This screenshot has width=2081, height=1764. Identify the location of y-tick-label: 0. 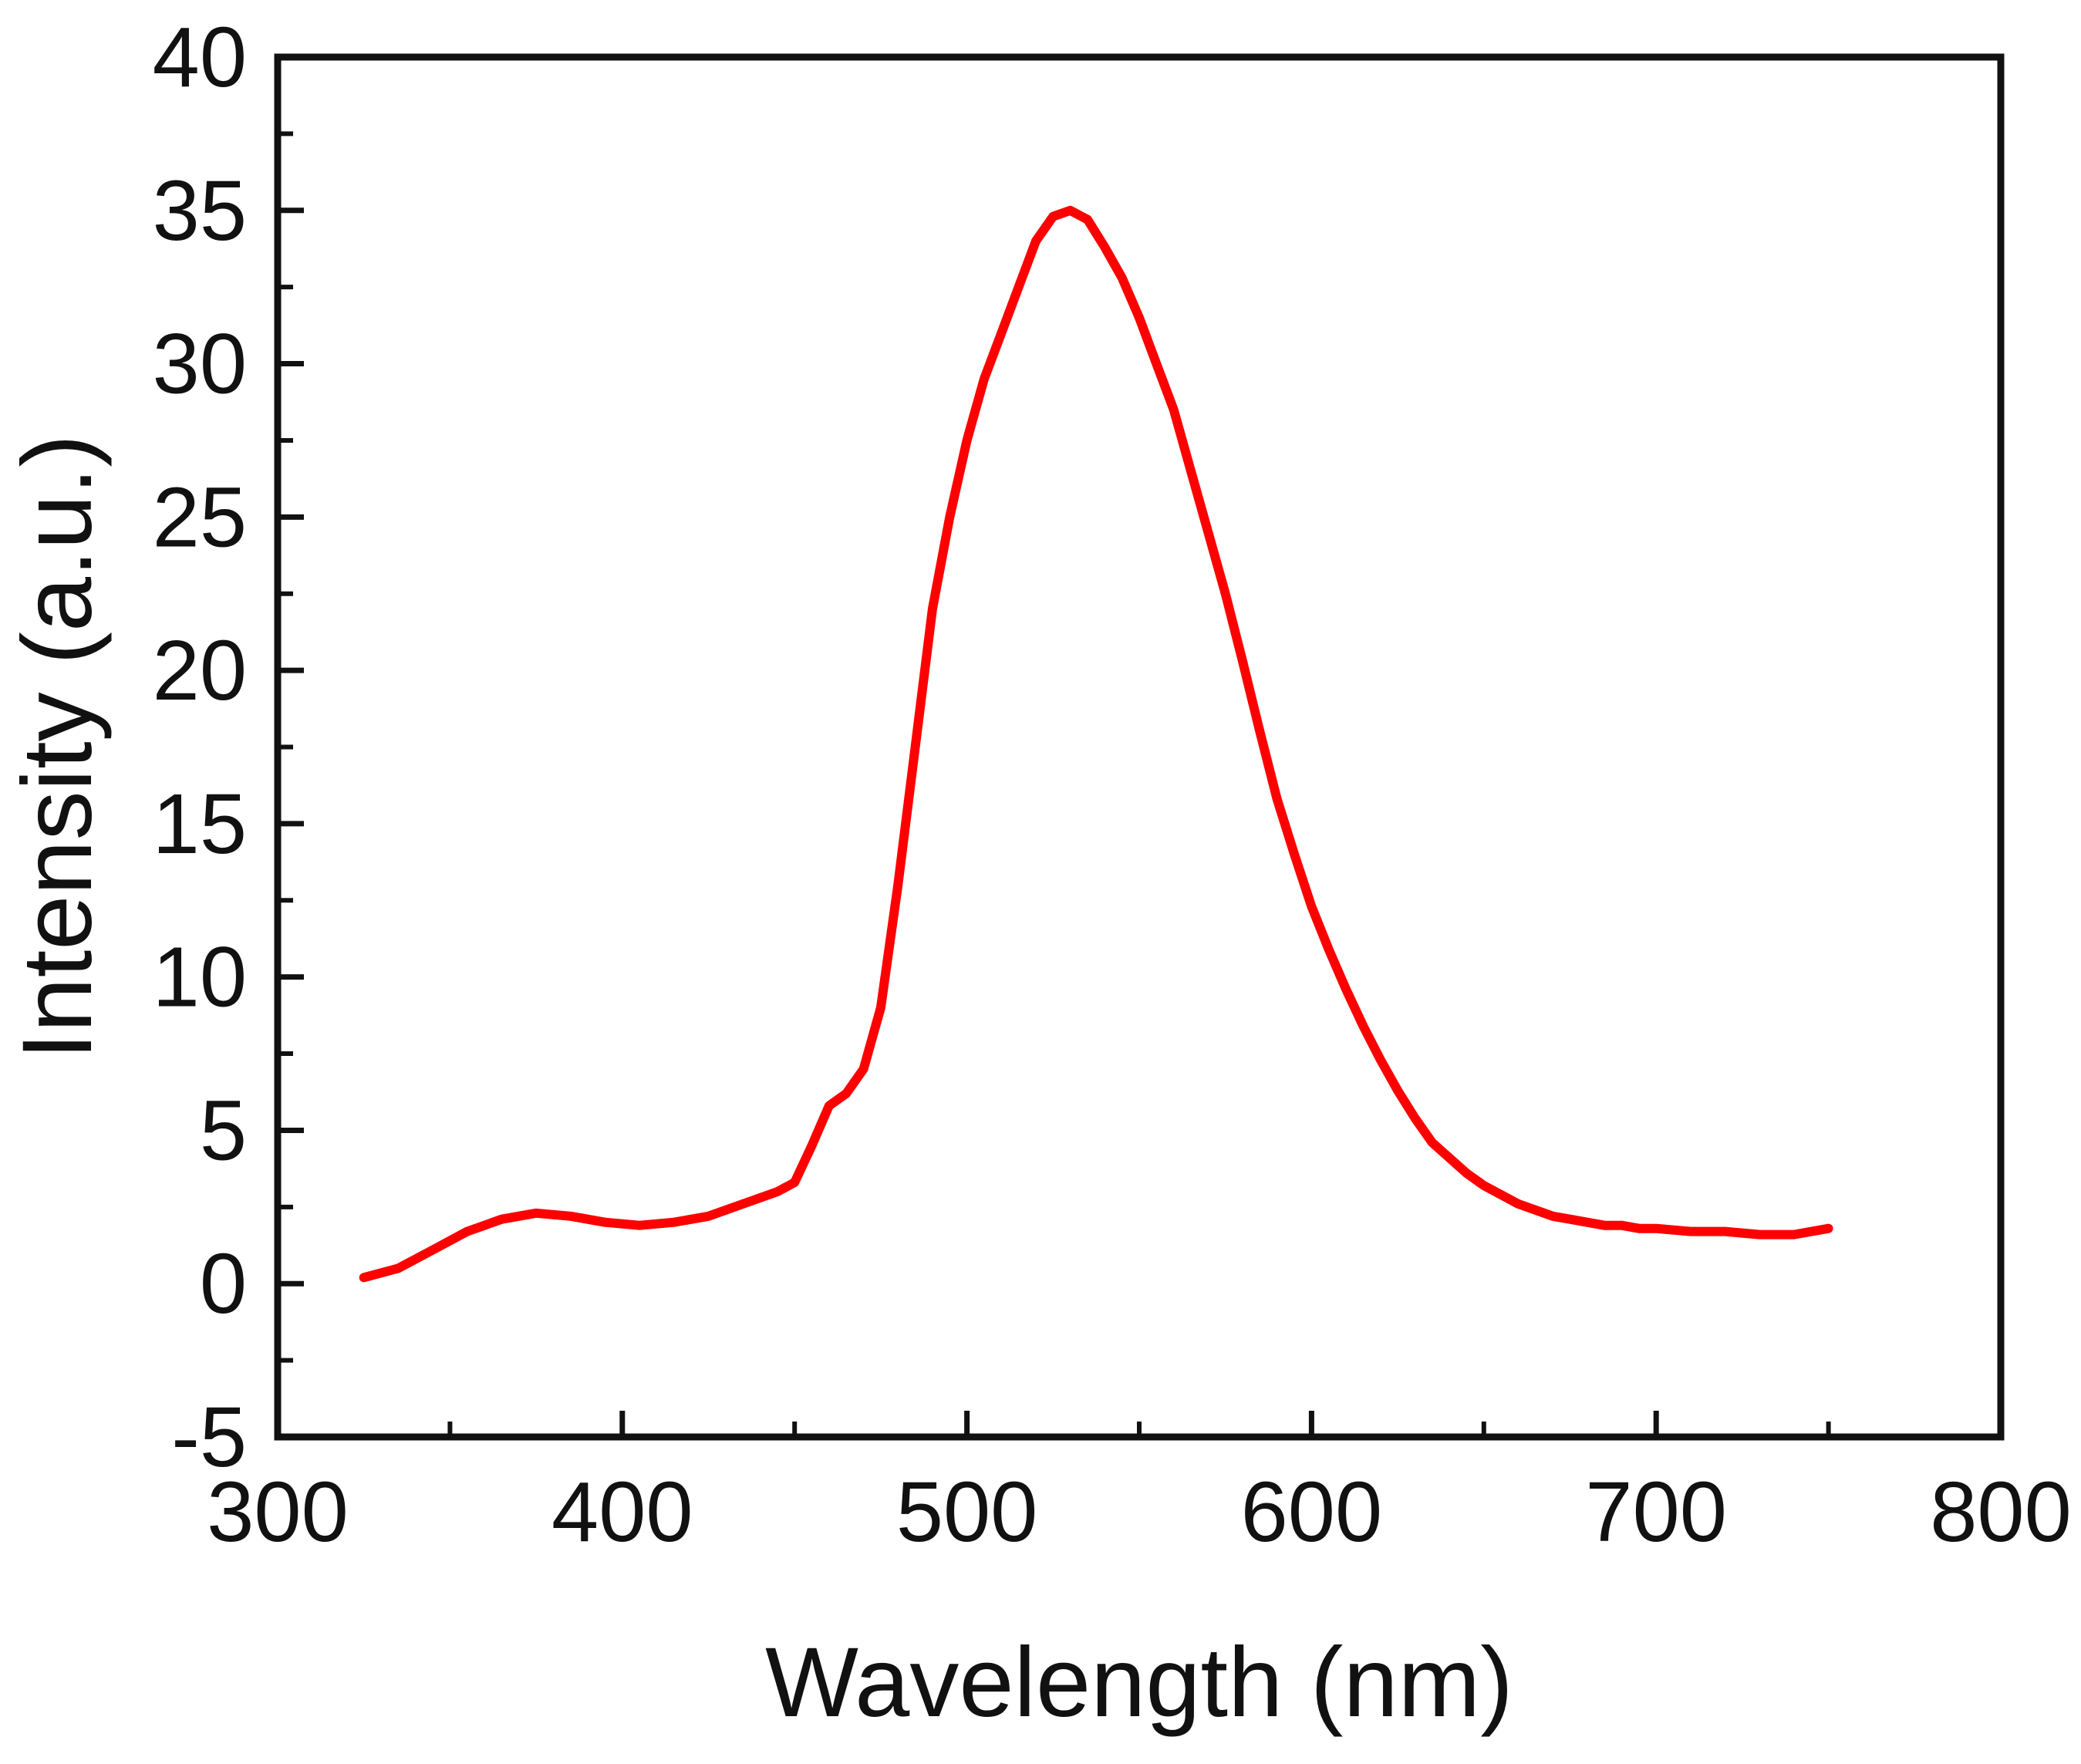
(223, 1283).